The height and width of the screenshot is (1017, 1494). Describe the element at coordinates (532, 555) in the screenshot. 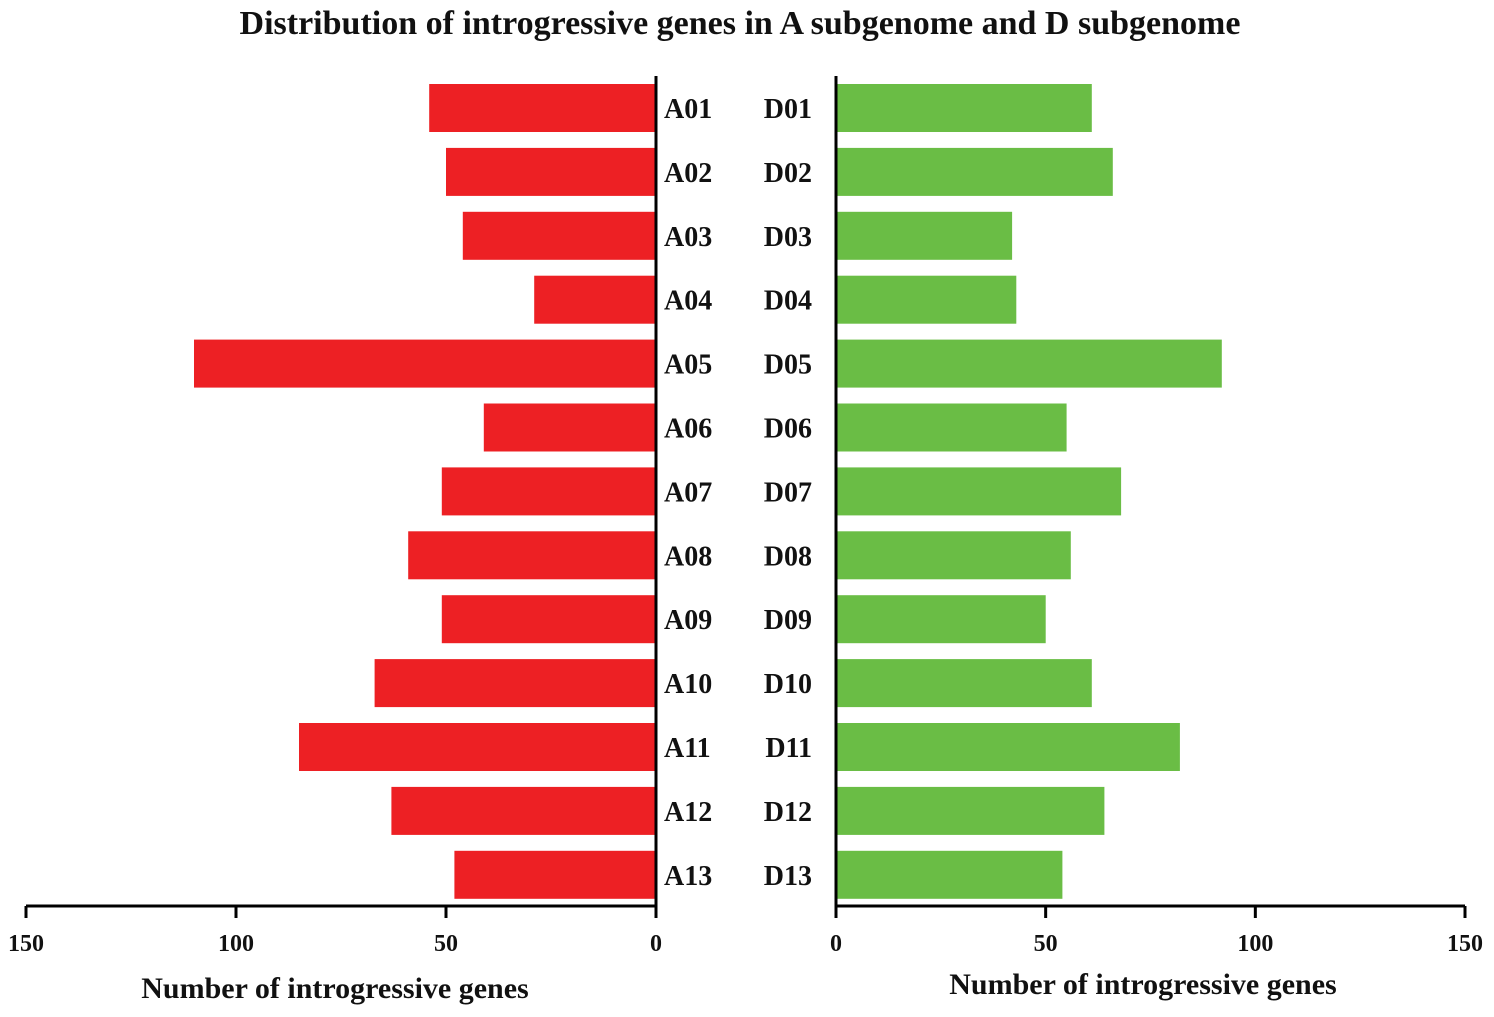

I see `a-bar-a08` at that location.